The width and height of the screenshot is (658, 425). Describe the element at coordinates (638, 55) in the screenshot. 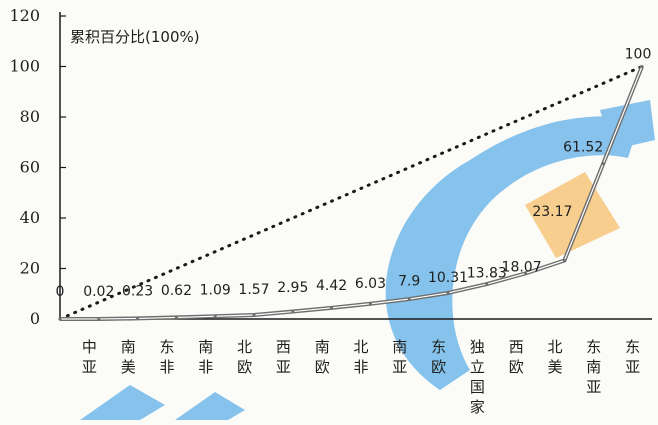

I see `data-label: 100` at that location.